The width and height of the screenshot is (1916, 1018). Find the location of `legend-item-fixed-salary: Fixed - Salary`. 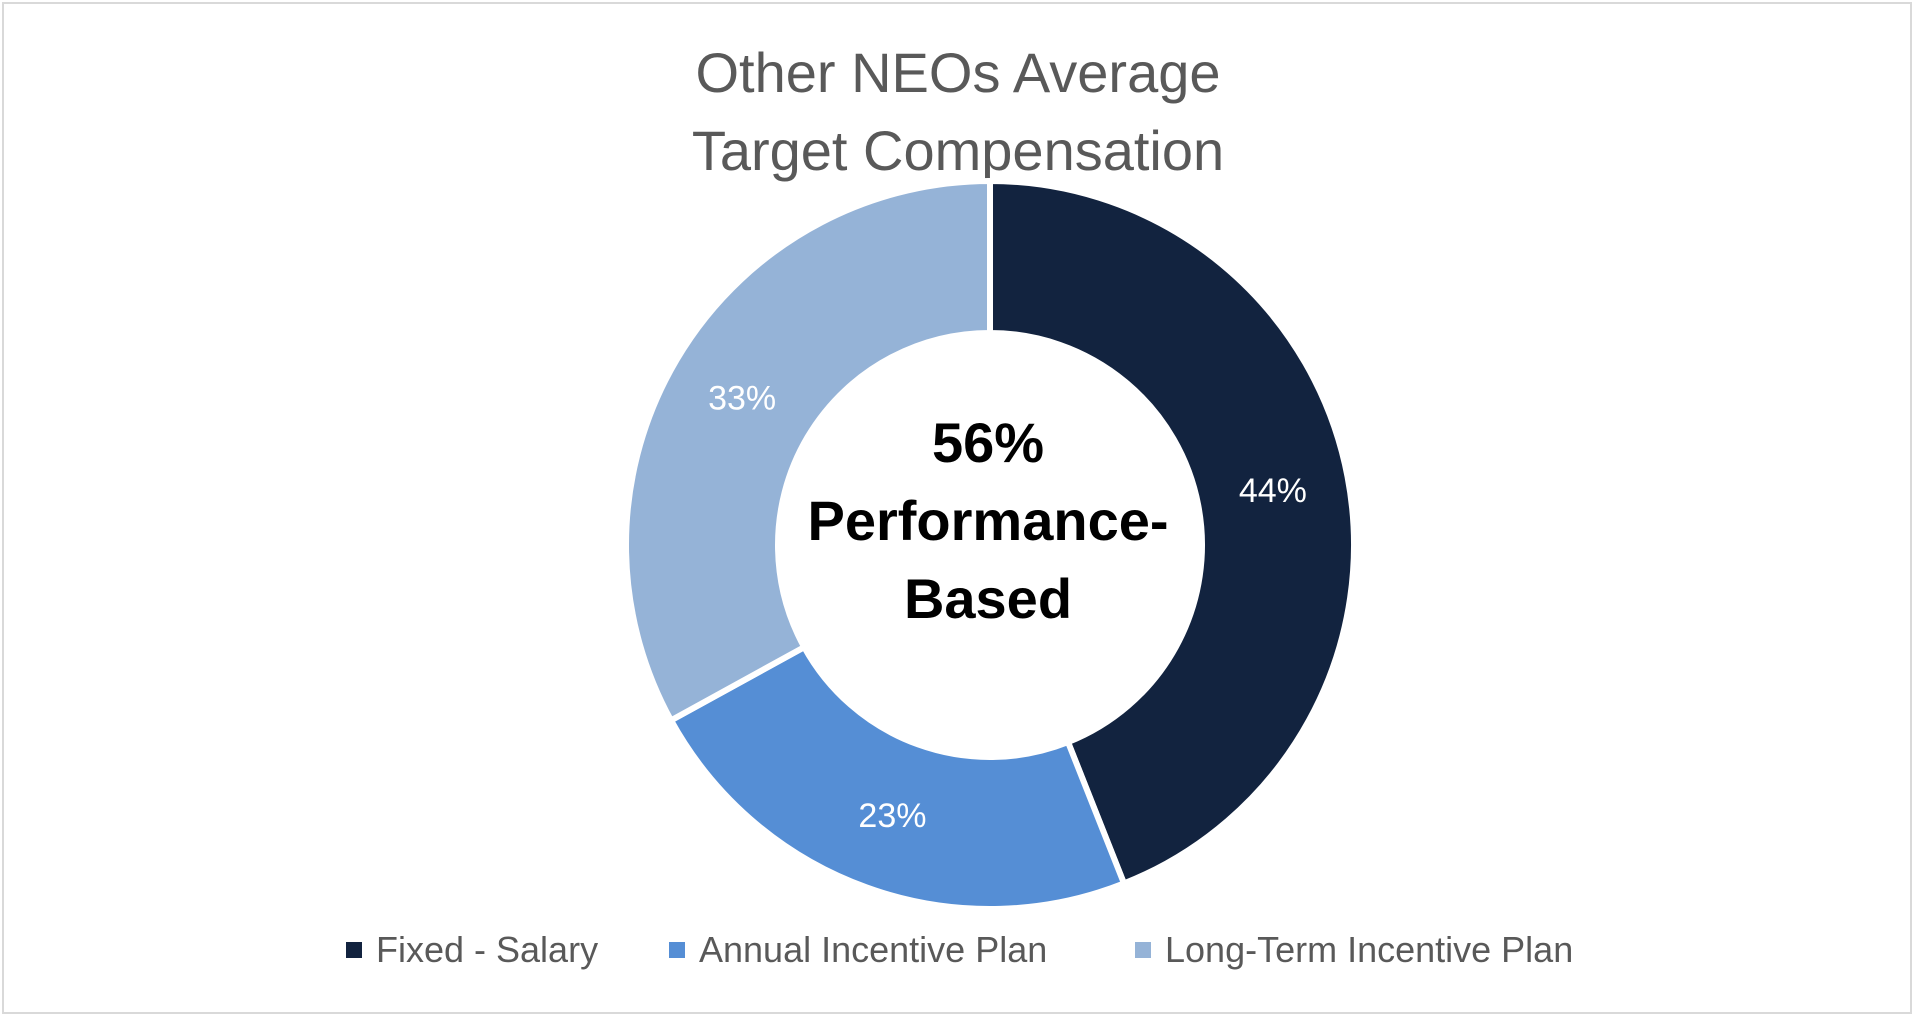

legend-item-fixed-salary: Fixed - Salary is located at coordinates (472, 950).